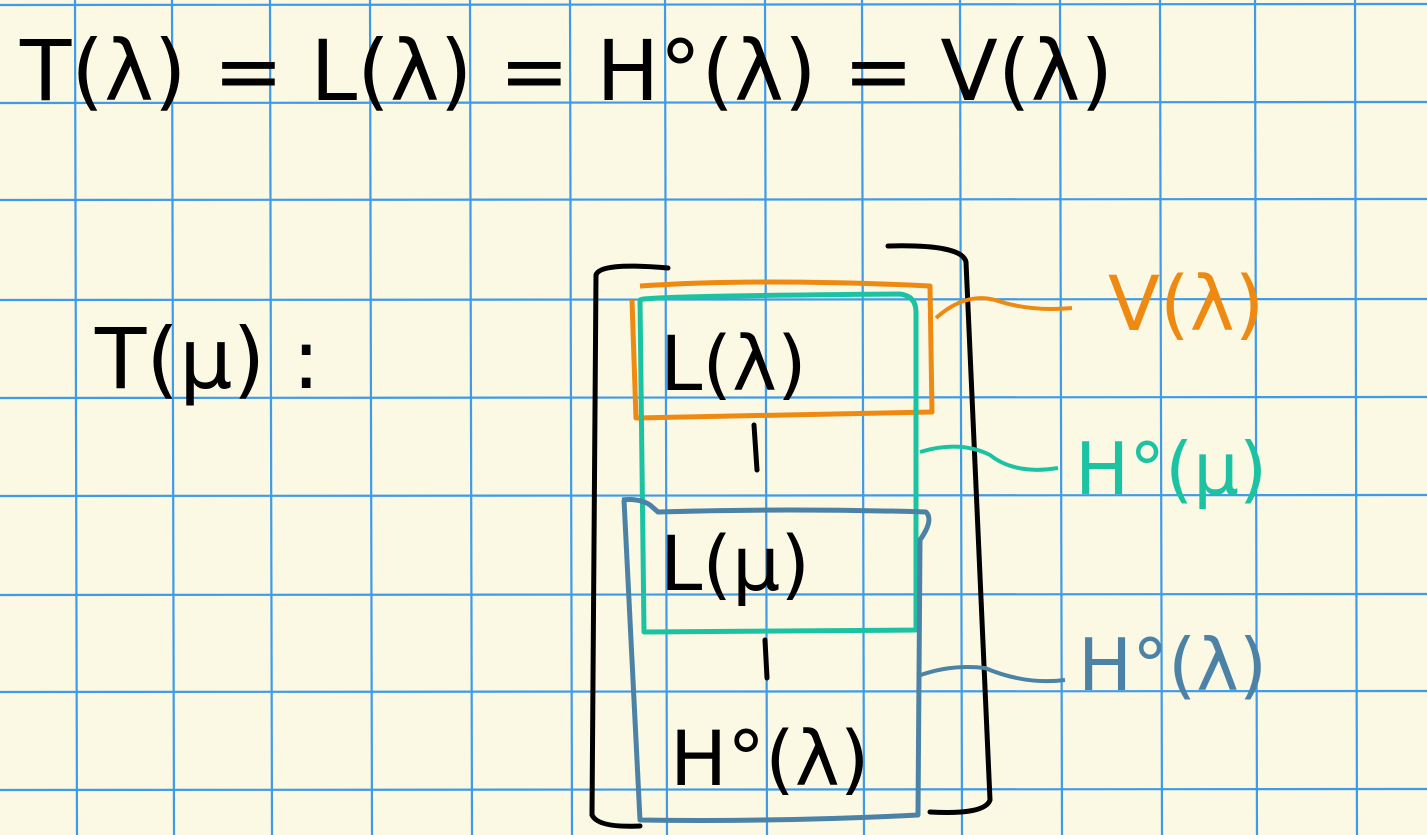 This screenshot has width=1427, height=835. I want to click on equation-text: T(λ) = L(λ) = H°(λ) = V(λ), so click(566, 71).